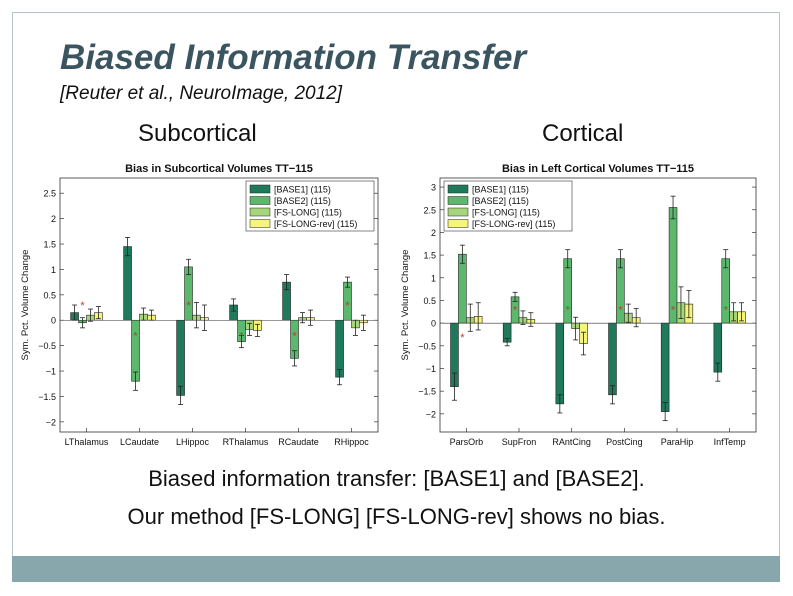 This screenshot has width=793, height=596. What do you see at coordinates (139, 442) in the screenshot?
I see `x-tick-label: LCaudate` at bounding box center [139, 442].